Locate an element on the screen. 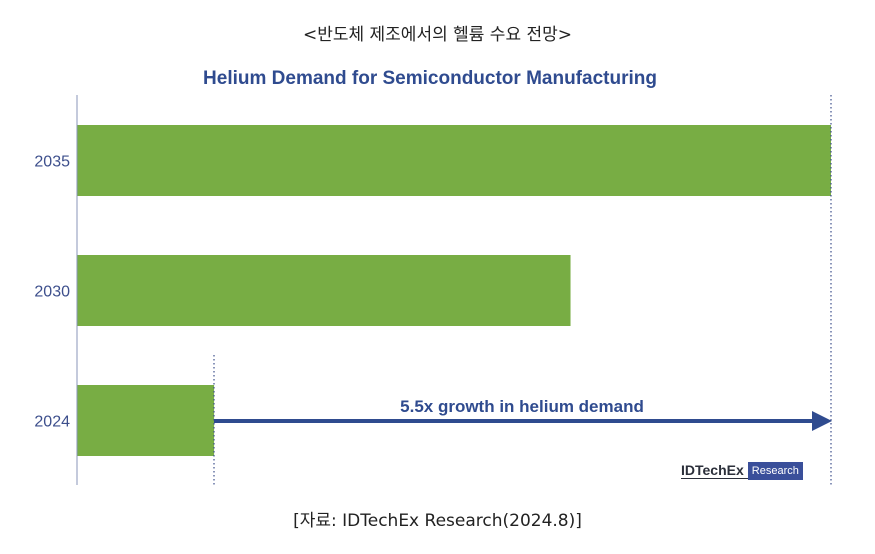  idtechex-logo: IDTechEx Research is located at coordinates (742, 471).